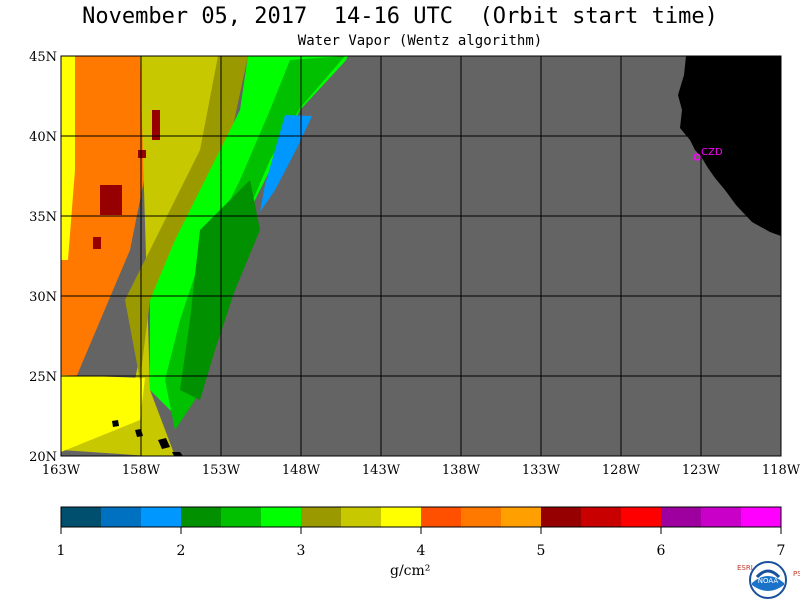 This screenshot has width=800, height=600. I want to click on swath-orange-band, so click(105, 218).